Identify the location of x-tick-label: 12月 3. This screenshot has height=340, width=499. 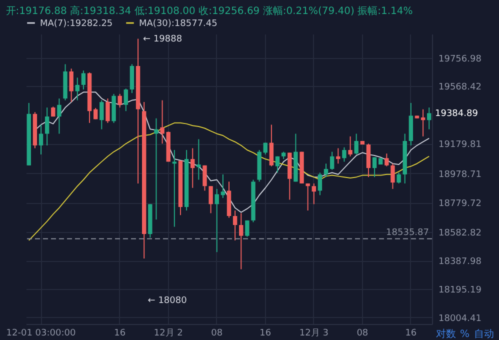
(313, 333).